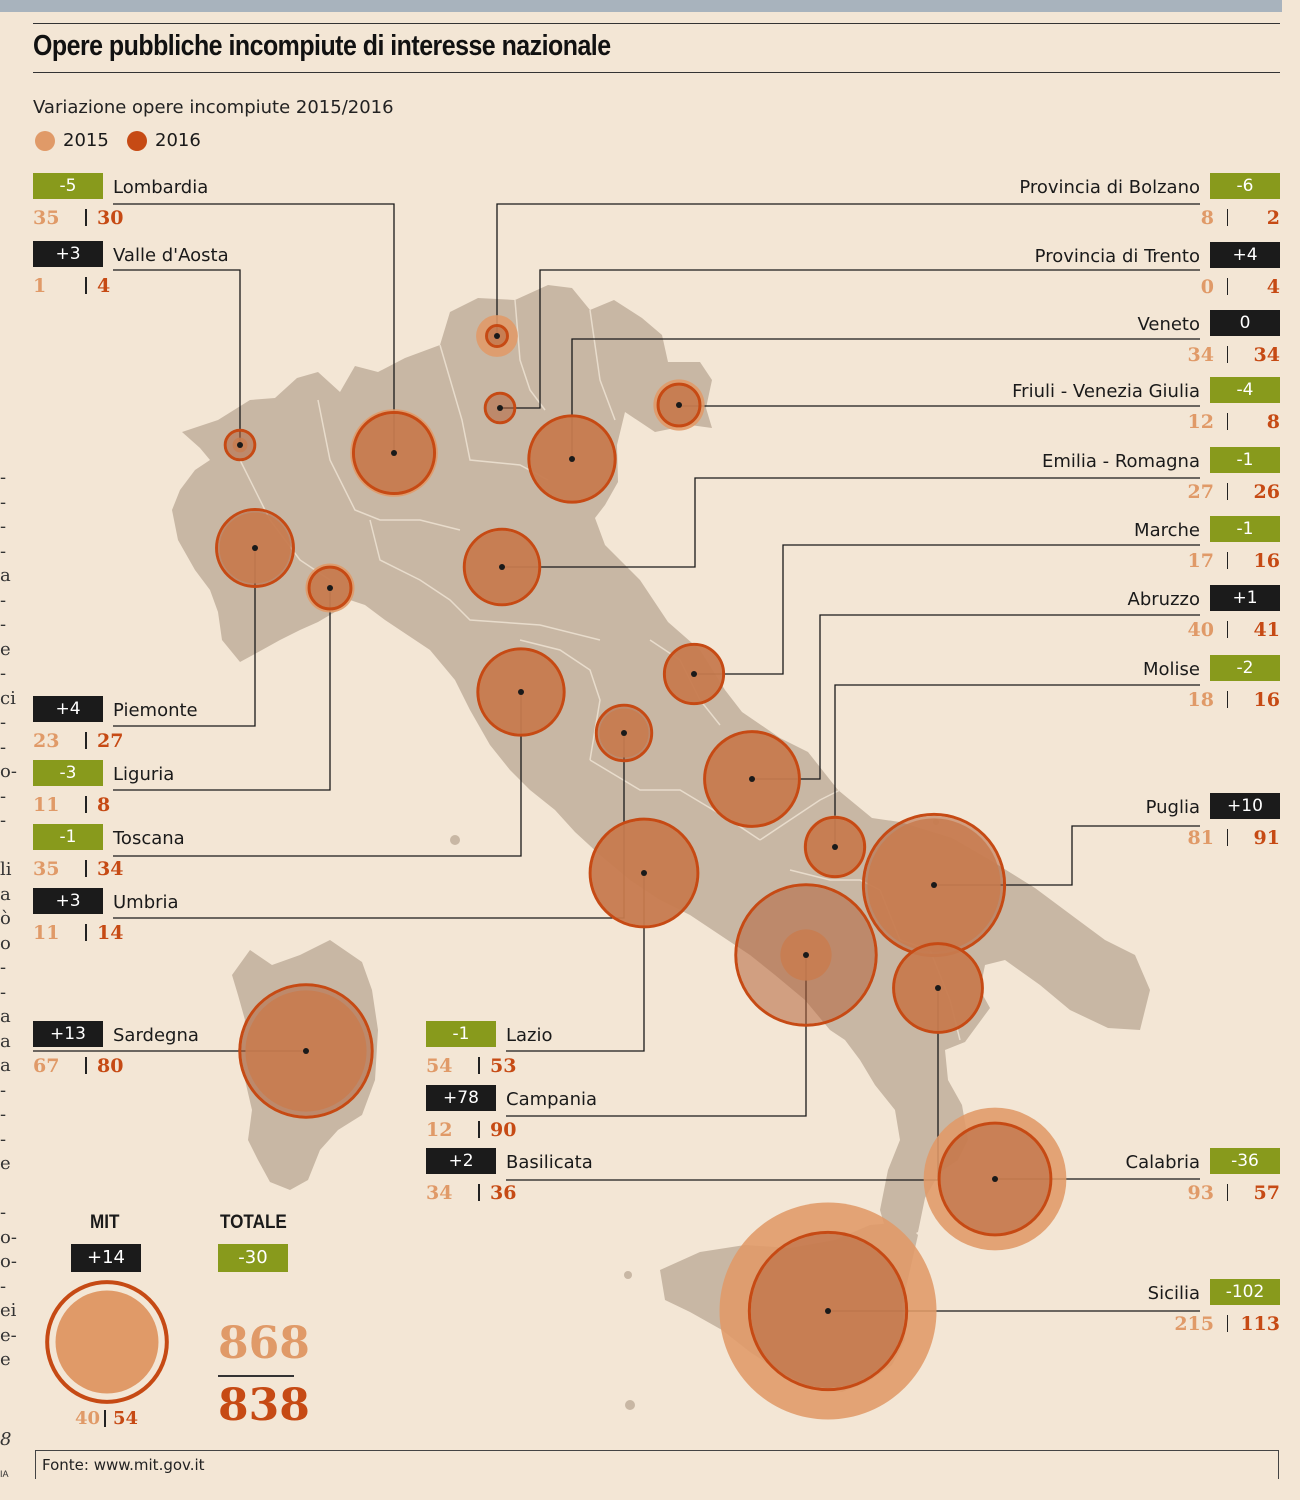  I want to click on value-2016: 34, so click(110, 869).